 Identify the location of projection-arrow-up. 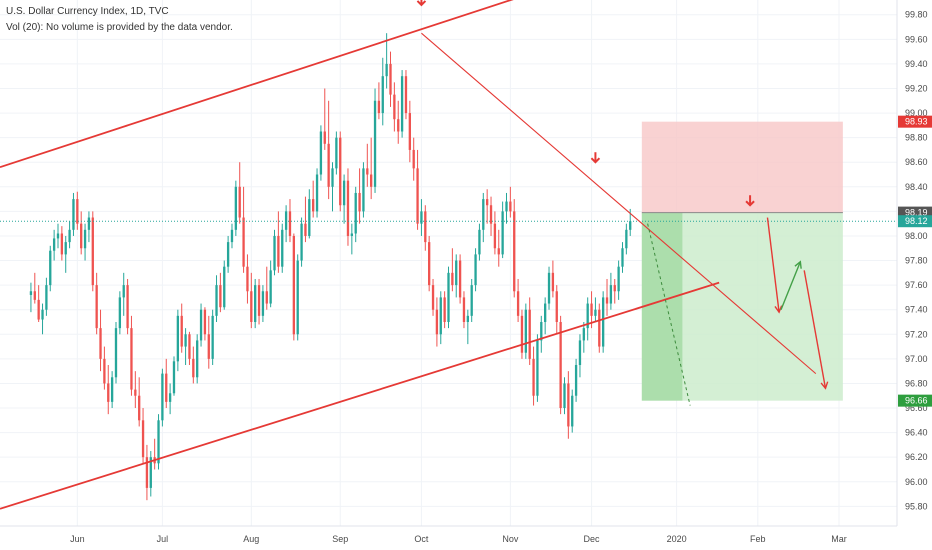
(790, 285).